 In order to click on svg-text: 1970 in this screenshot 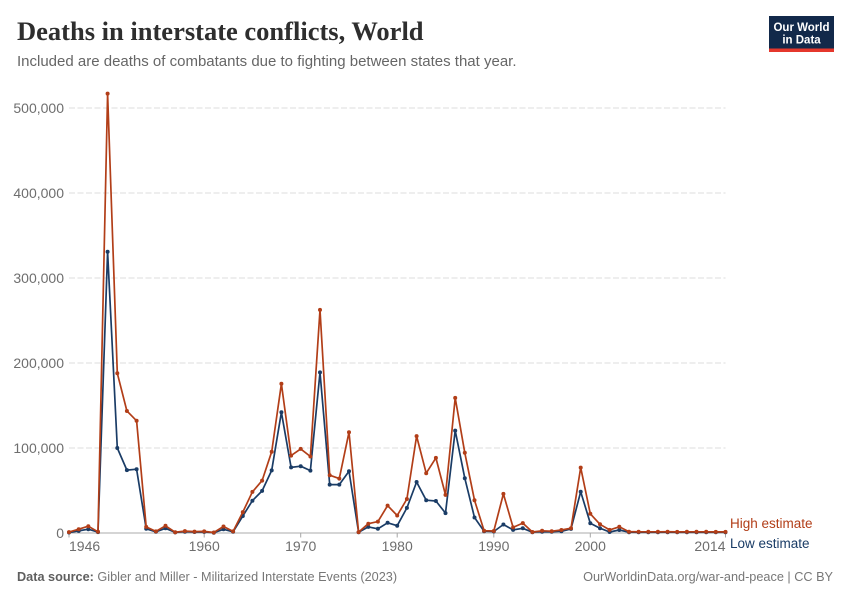, I will do `click(300, 546)`.